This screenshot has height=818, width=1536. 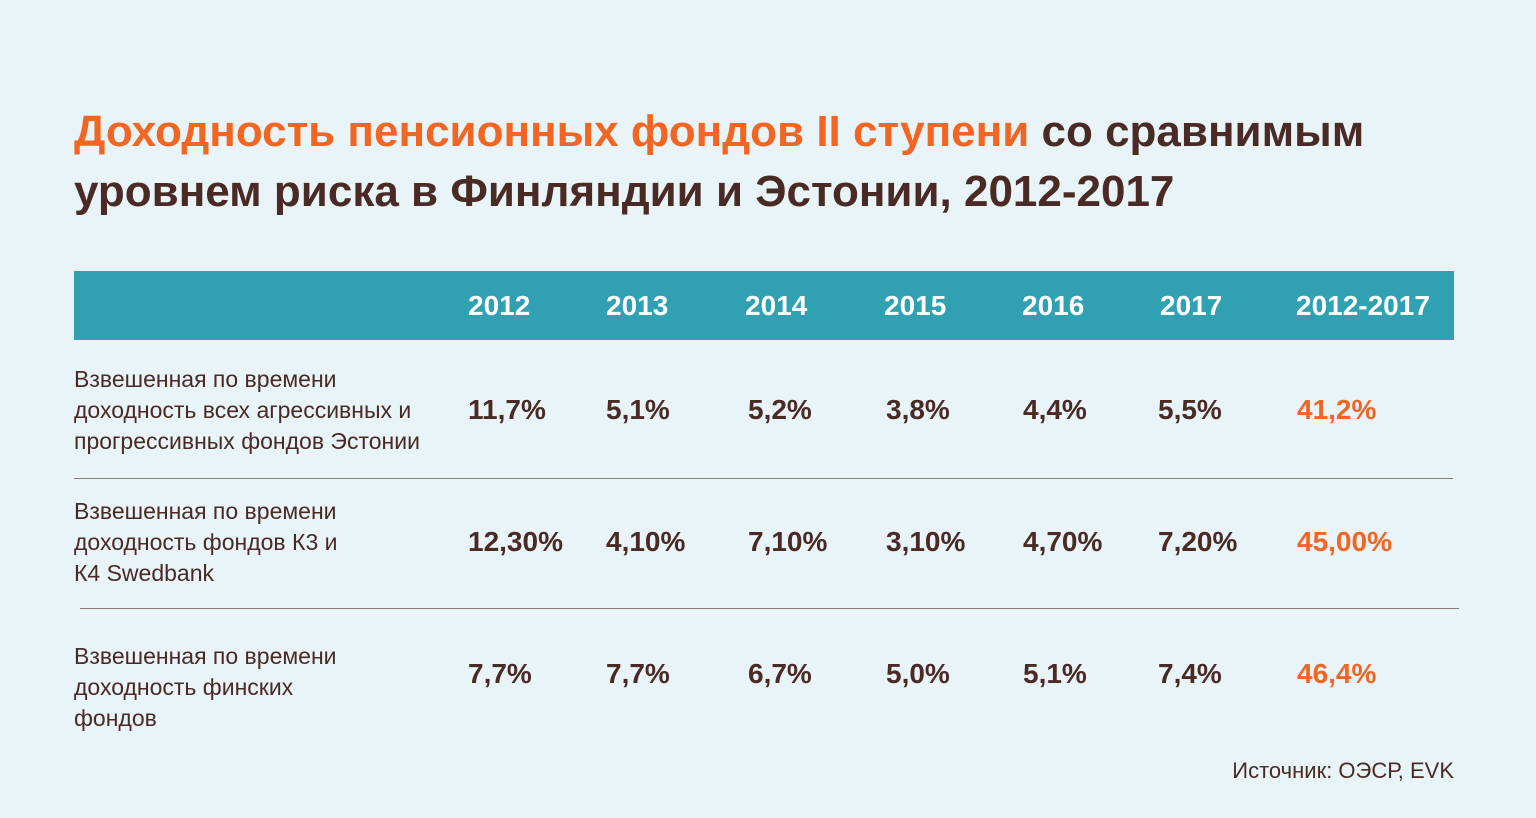 I want to click on row-label-line: фондов, so click(x=115, y=718).